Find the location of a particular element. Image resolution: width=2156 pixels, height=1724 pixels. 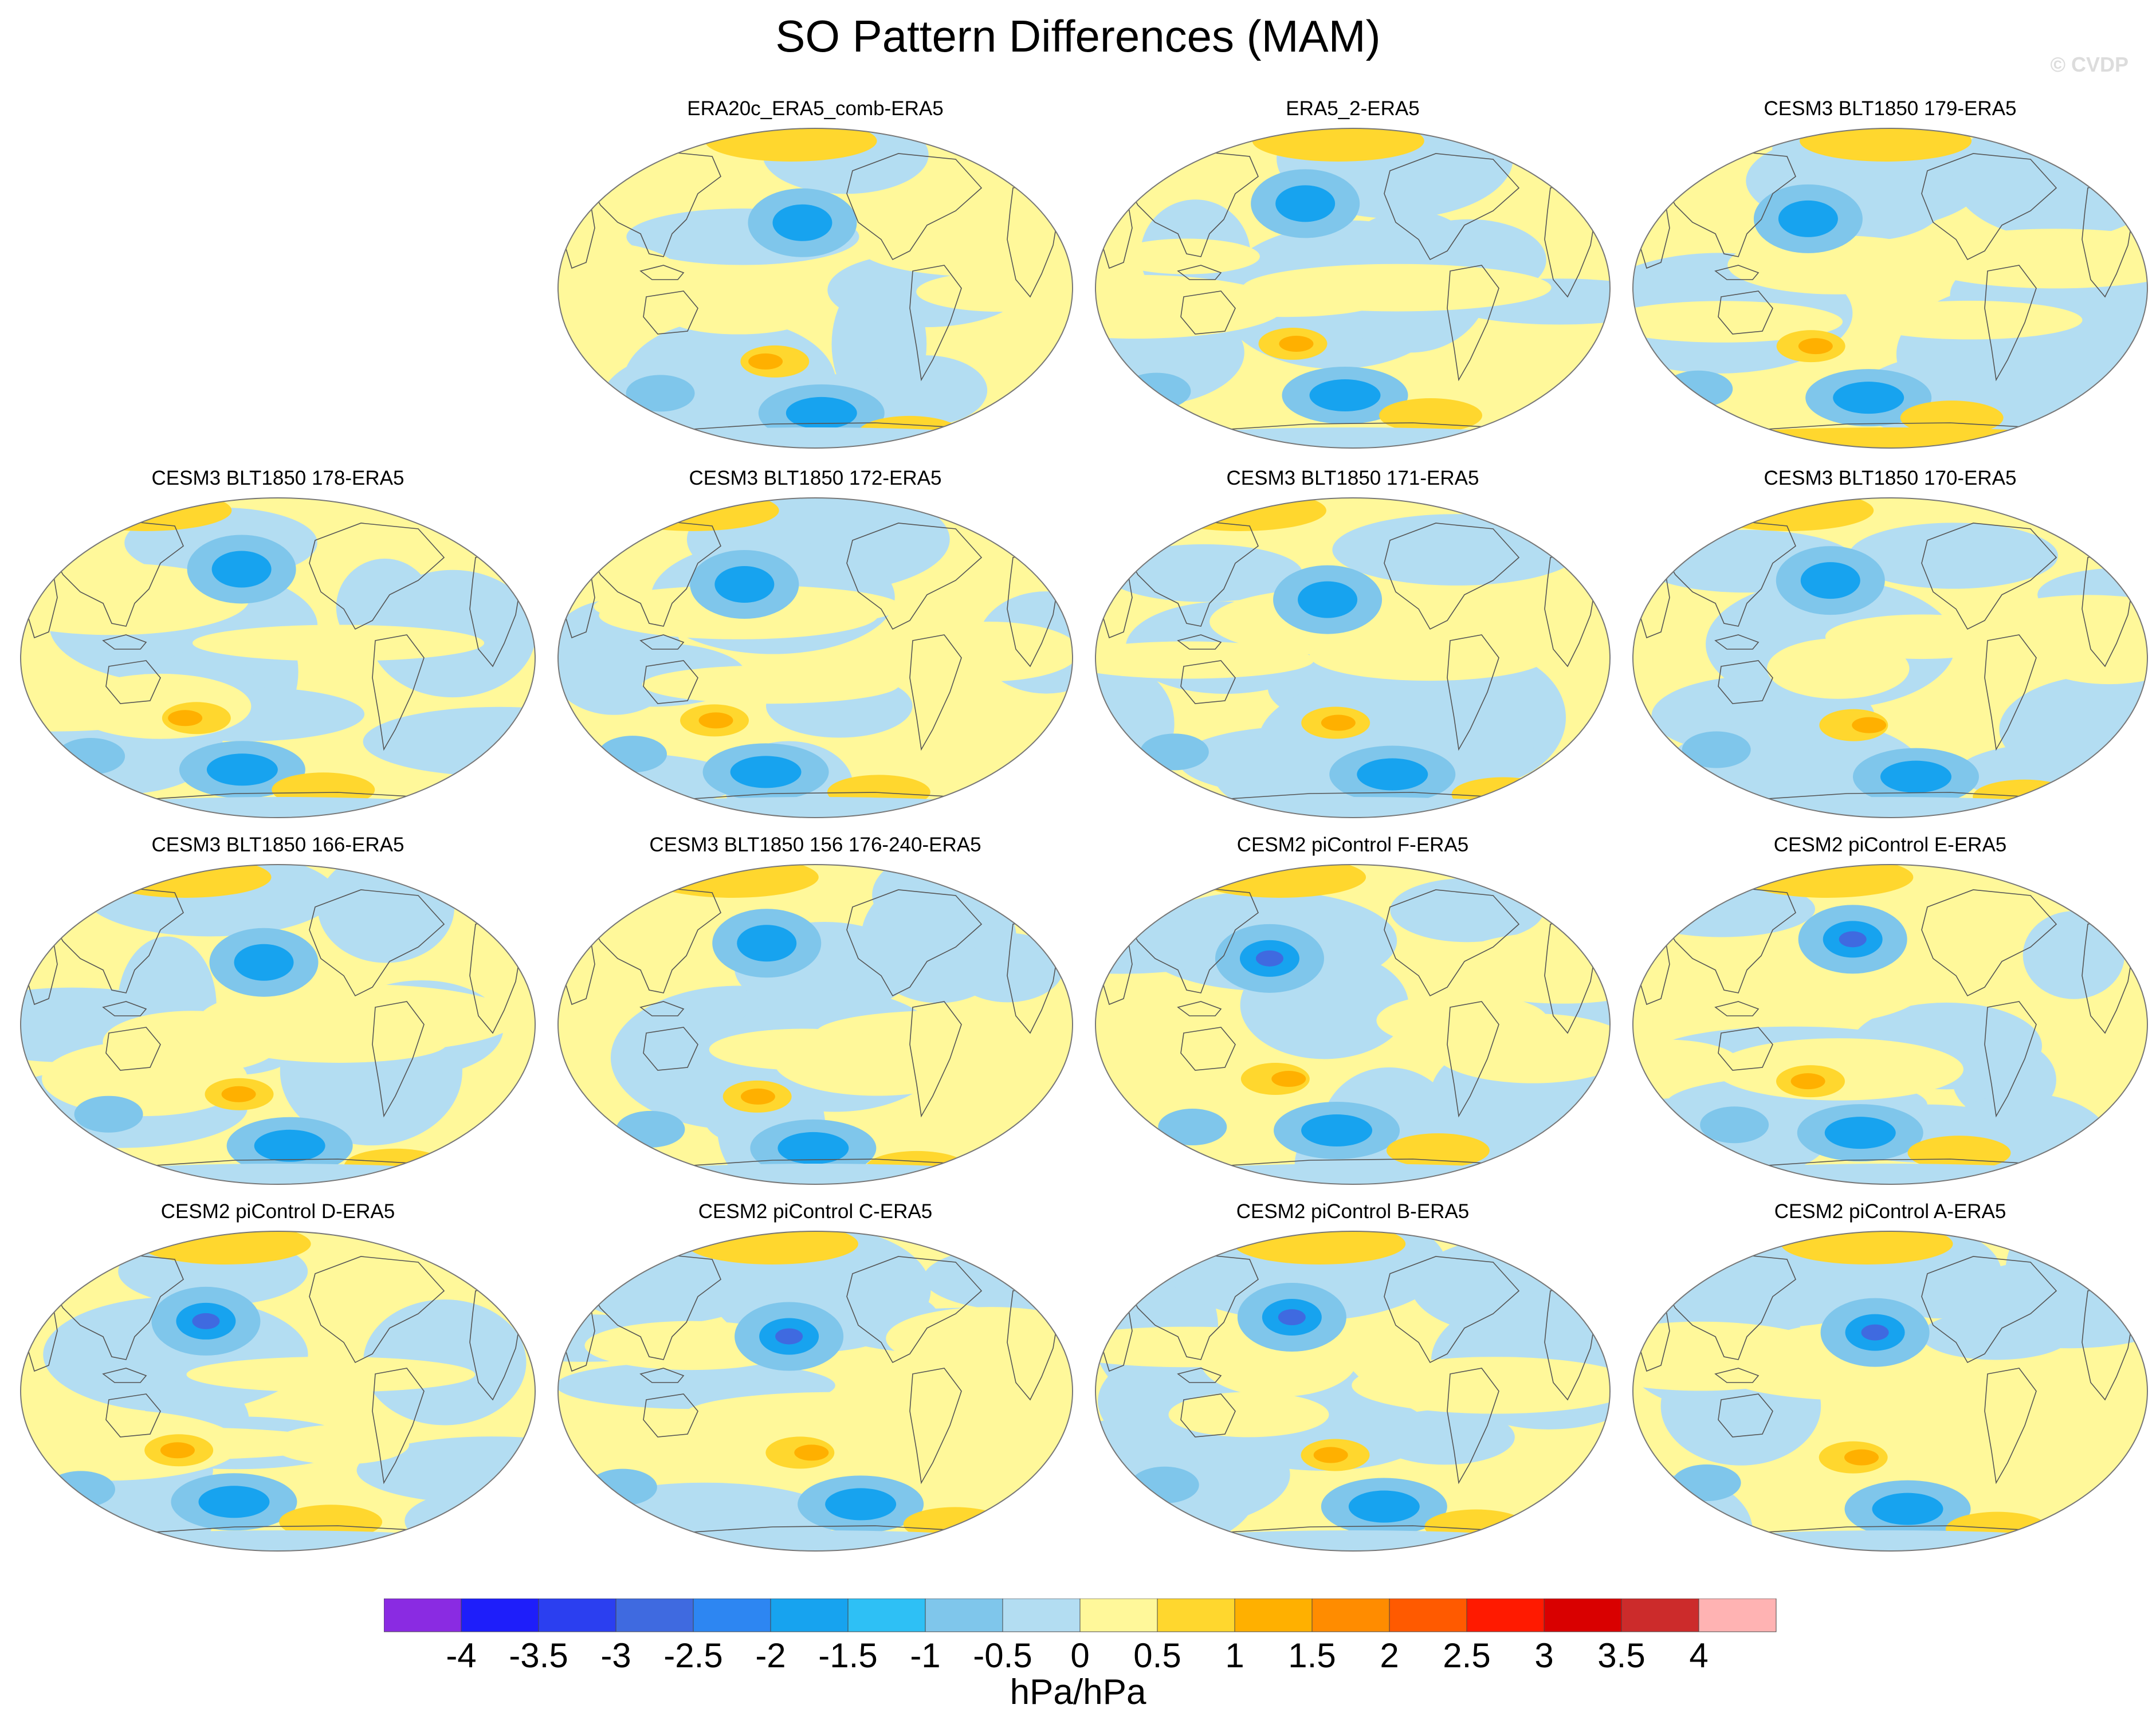

panel-title: ERA5_2-ERA5 is located at coordinates (1353, 109).